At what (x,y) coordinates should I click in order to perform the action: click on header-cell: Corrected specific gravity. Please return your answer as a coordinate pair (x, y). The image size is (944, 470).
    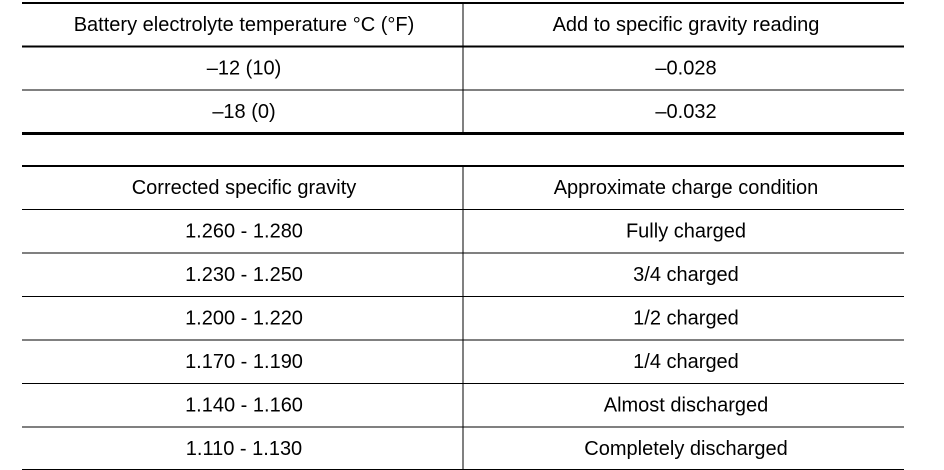
    Looking at the image, I should click on (244, 188).